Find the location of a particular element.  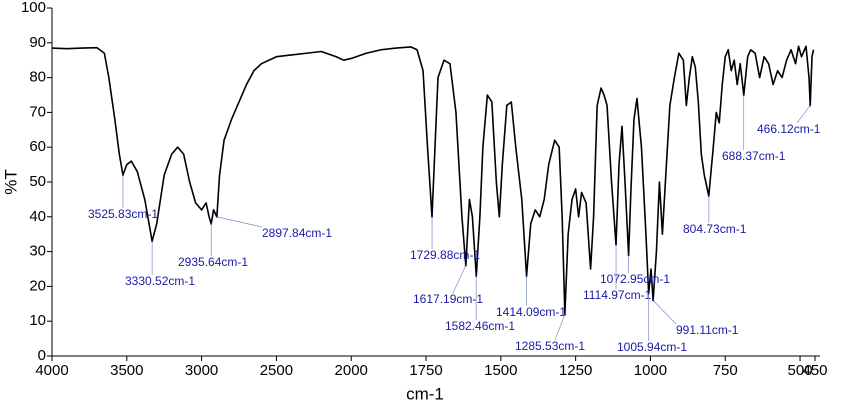

y-tick-label: 40 is located at coordinates (37, 216).